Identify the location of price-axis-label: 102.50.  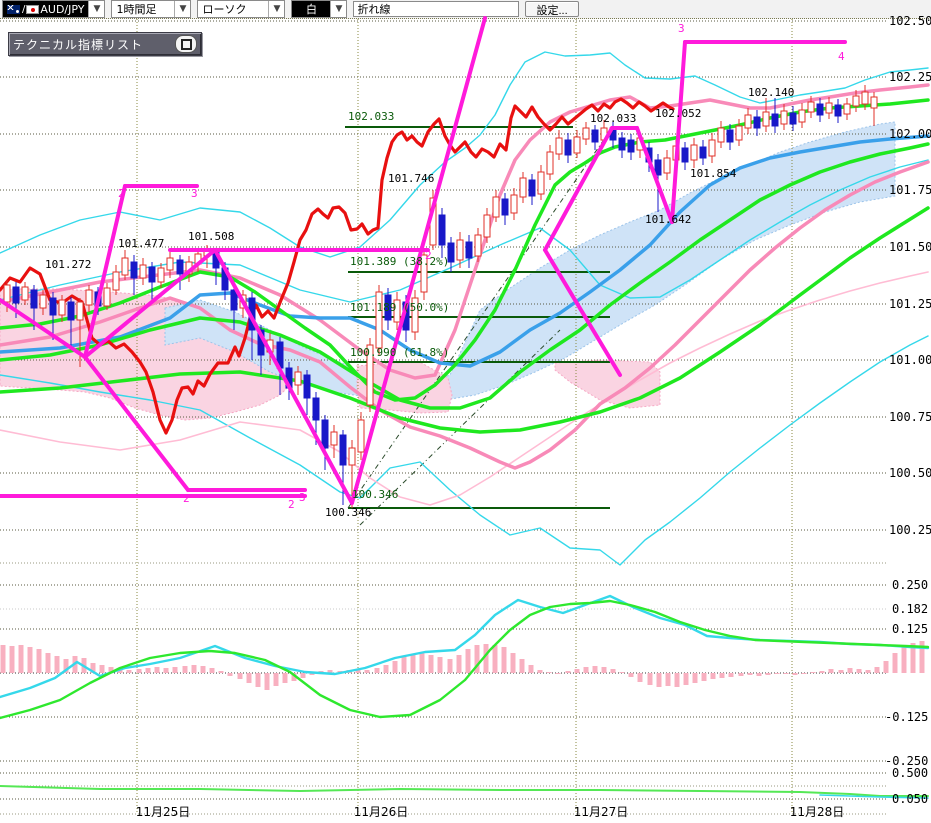
(910, 21).